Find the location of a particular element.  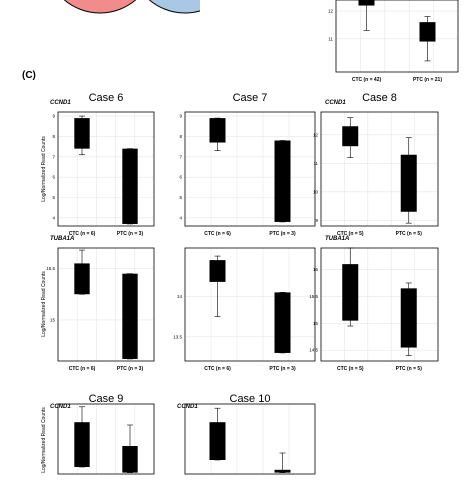

y-tick-label: 10 is located at coordinates (316, 191).